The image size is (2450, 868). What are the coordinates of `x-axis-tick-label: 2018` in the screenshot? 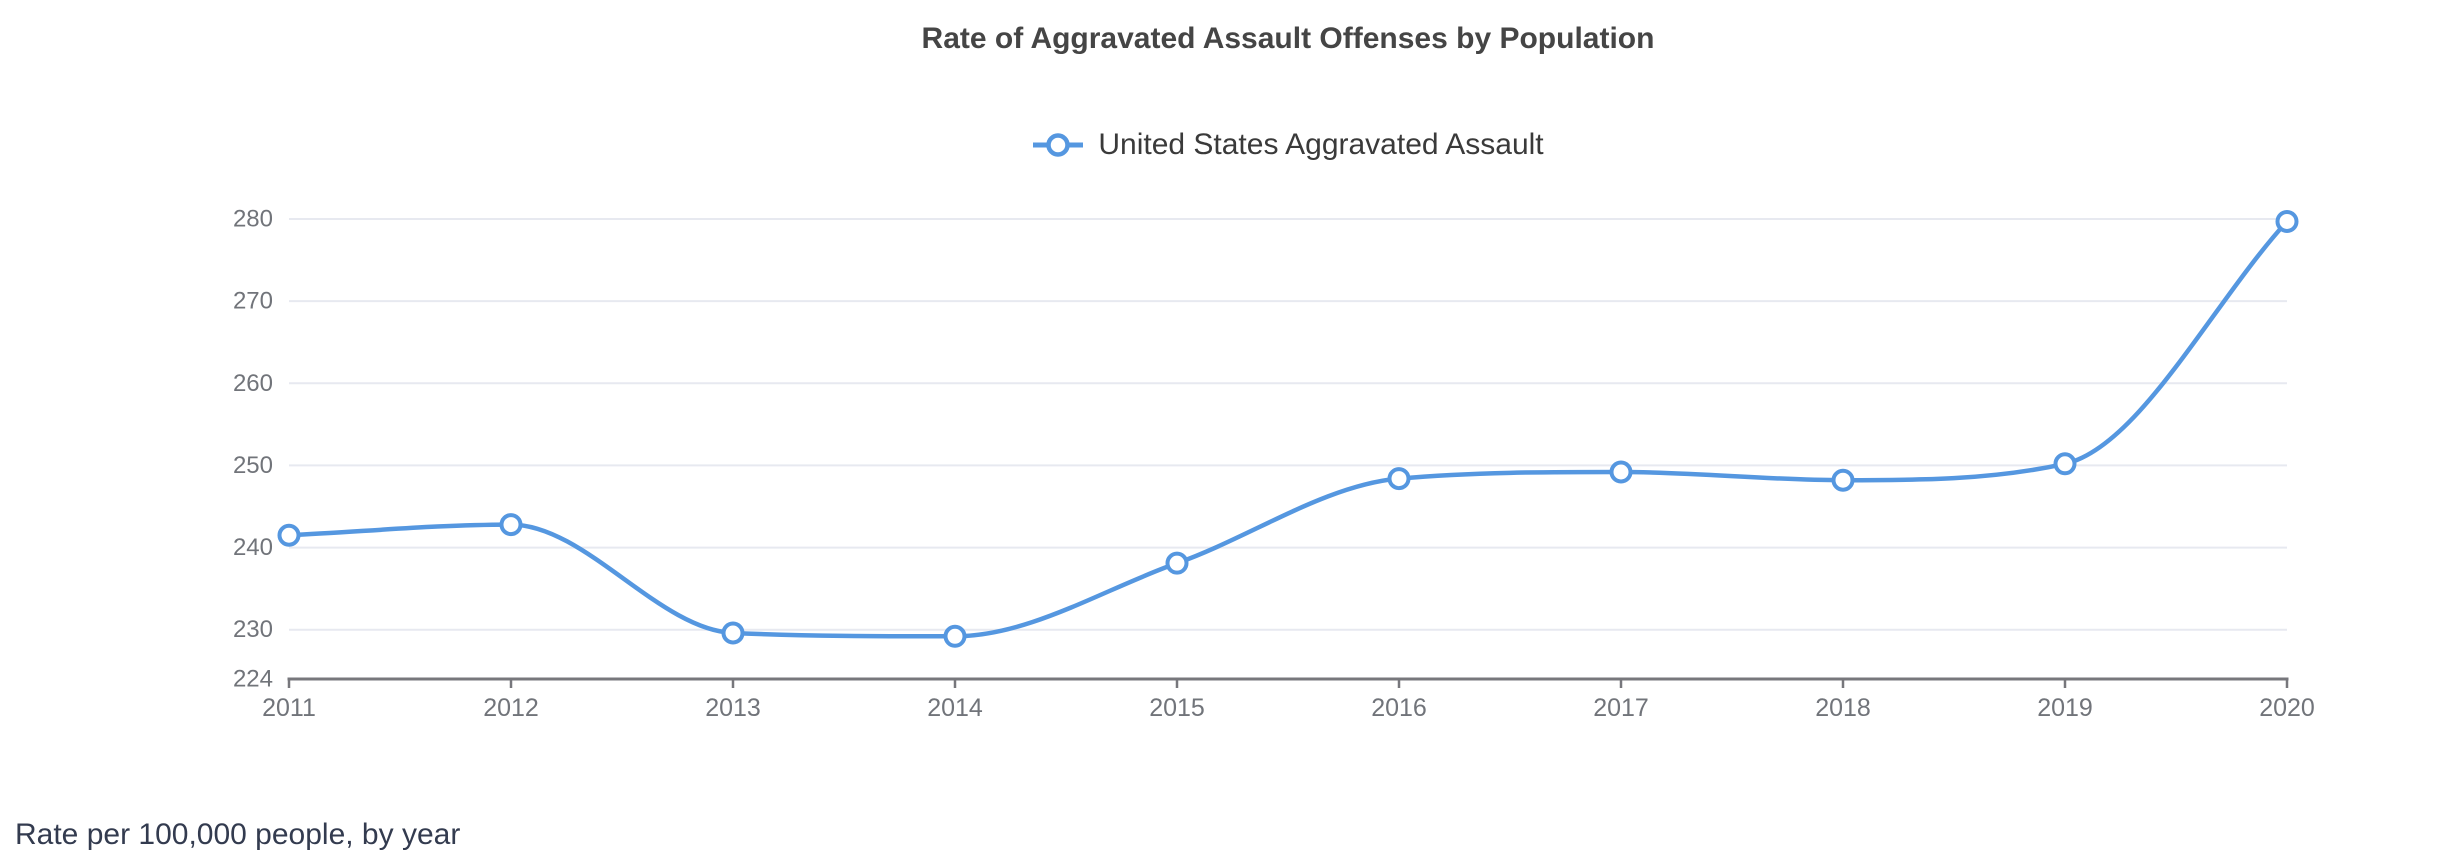 It's located at (1843, 708).